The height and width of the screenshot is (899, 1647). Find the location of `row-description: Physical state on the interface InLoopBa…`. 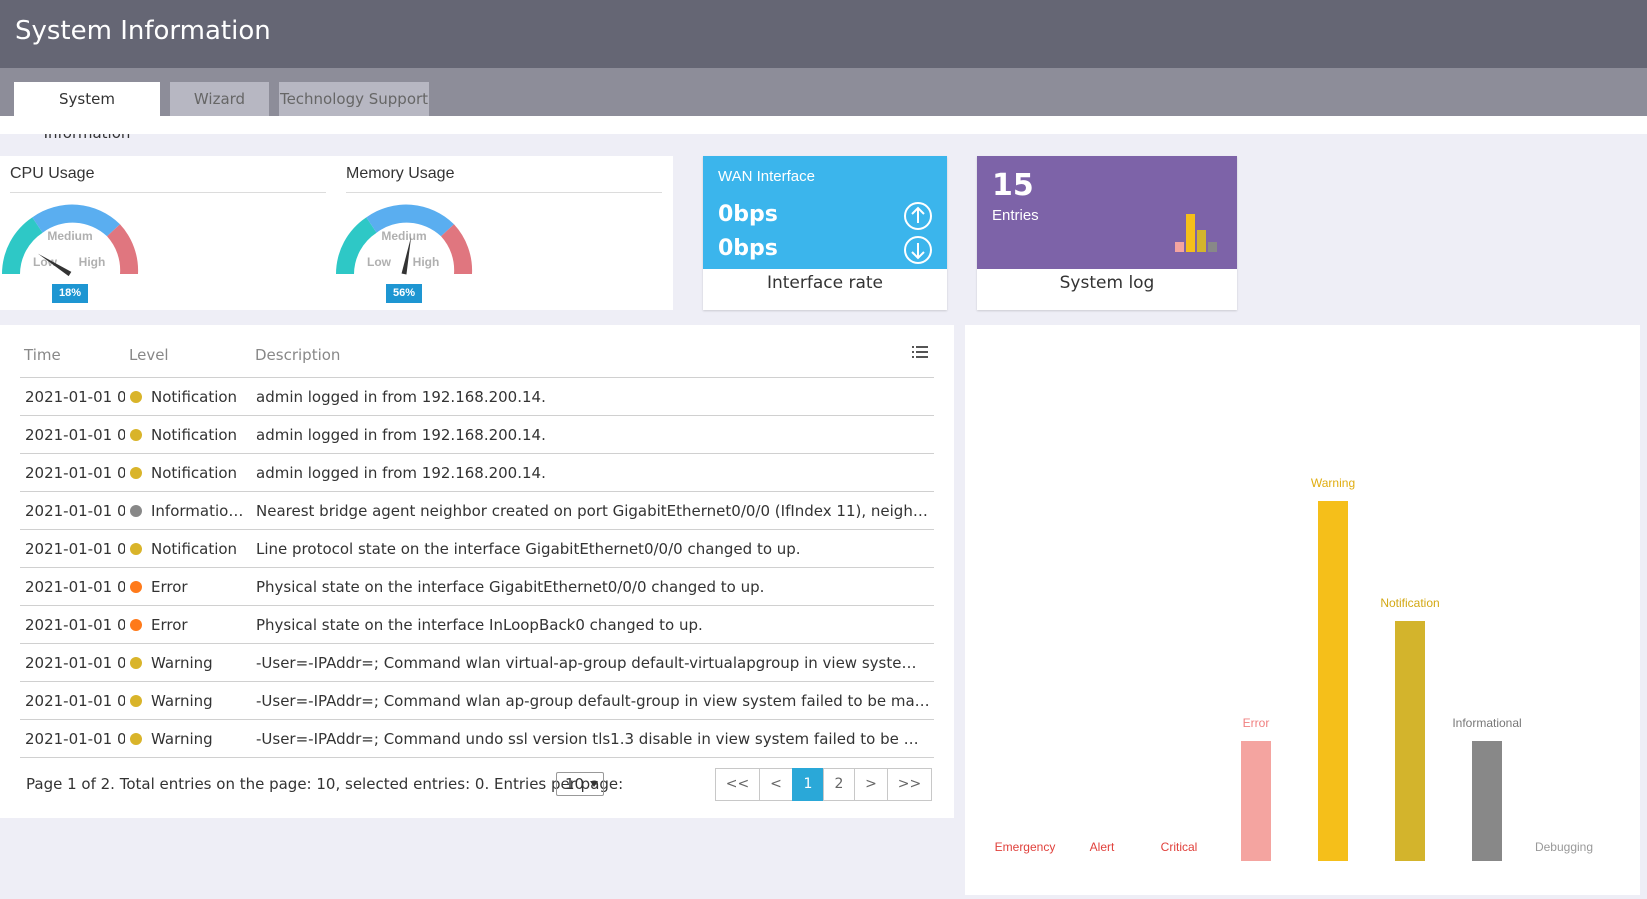

row-description: Physical state on the interface InLoopBa… is located at coordinates (479, 625).